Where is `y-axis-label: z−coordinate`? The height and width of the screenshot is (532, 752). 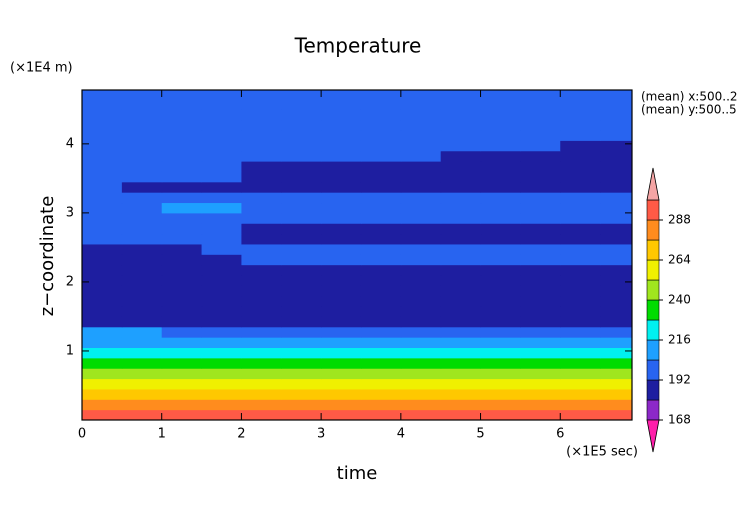 y-axis-label: z−coordinate is located at coordinates (47, 256).